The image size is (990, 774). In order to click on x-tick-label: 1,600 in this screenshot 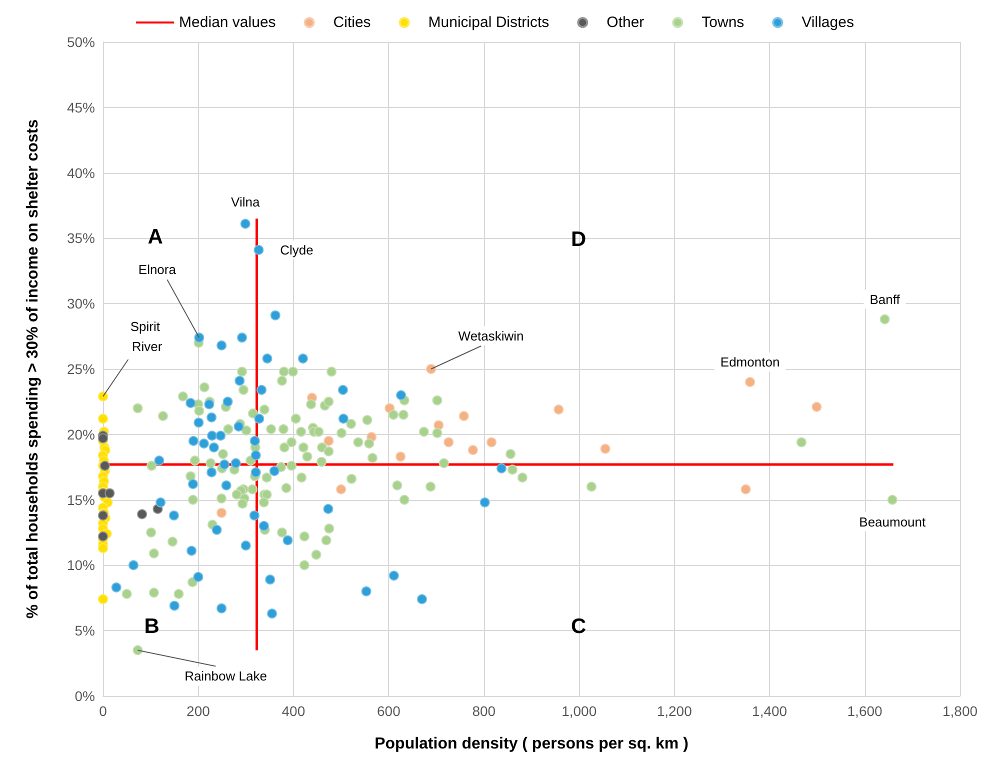, I will do `click(864, 711)`.